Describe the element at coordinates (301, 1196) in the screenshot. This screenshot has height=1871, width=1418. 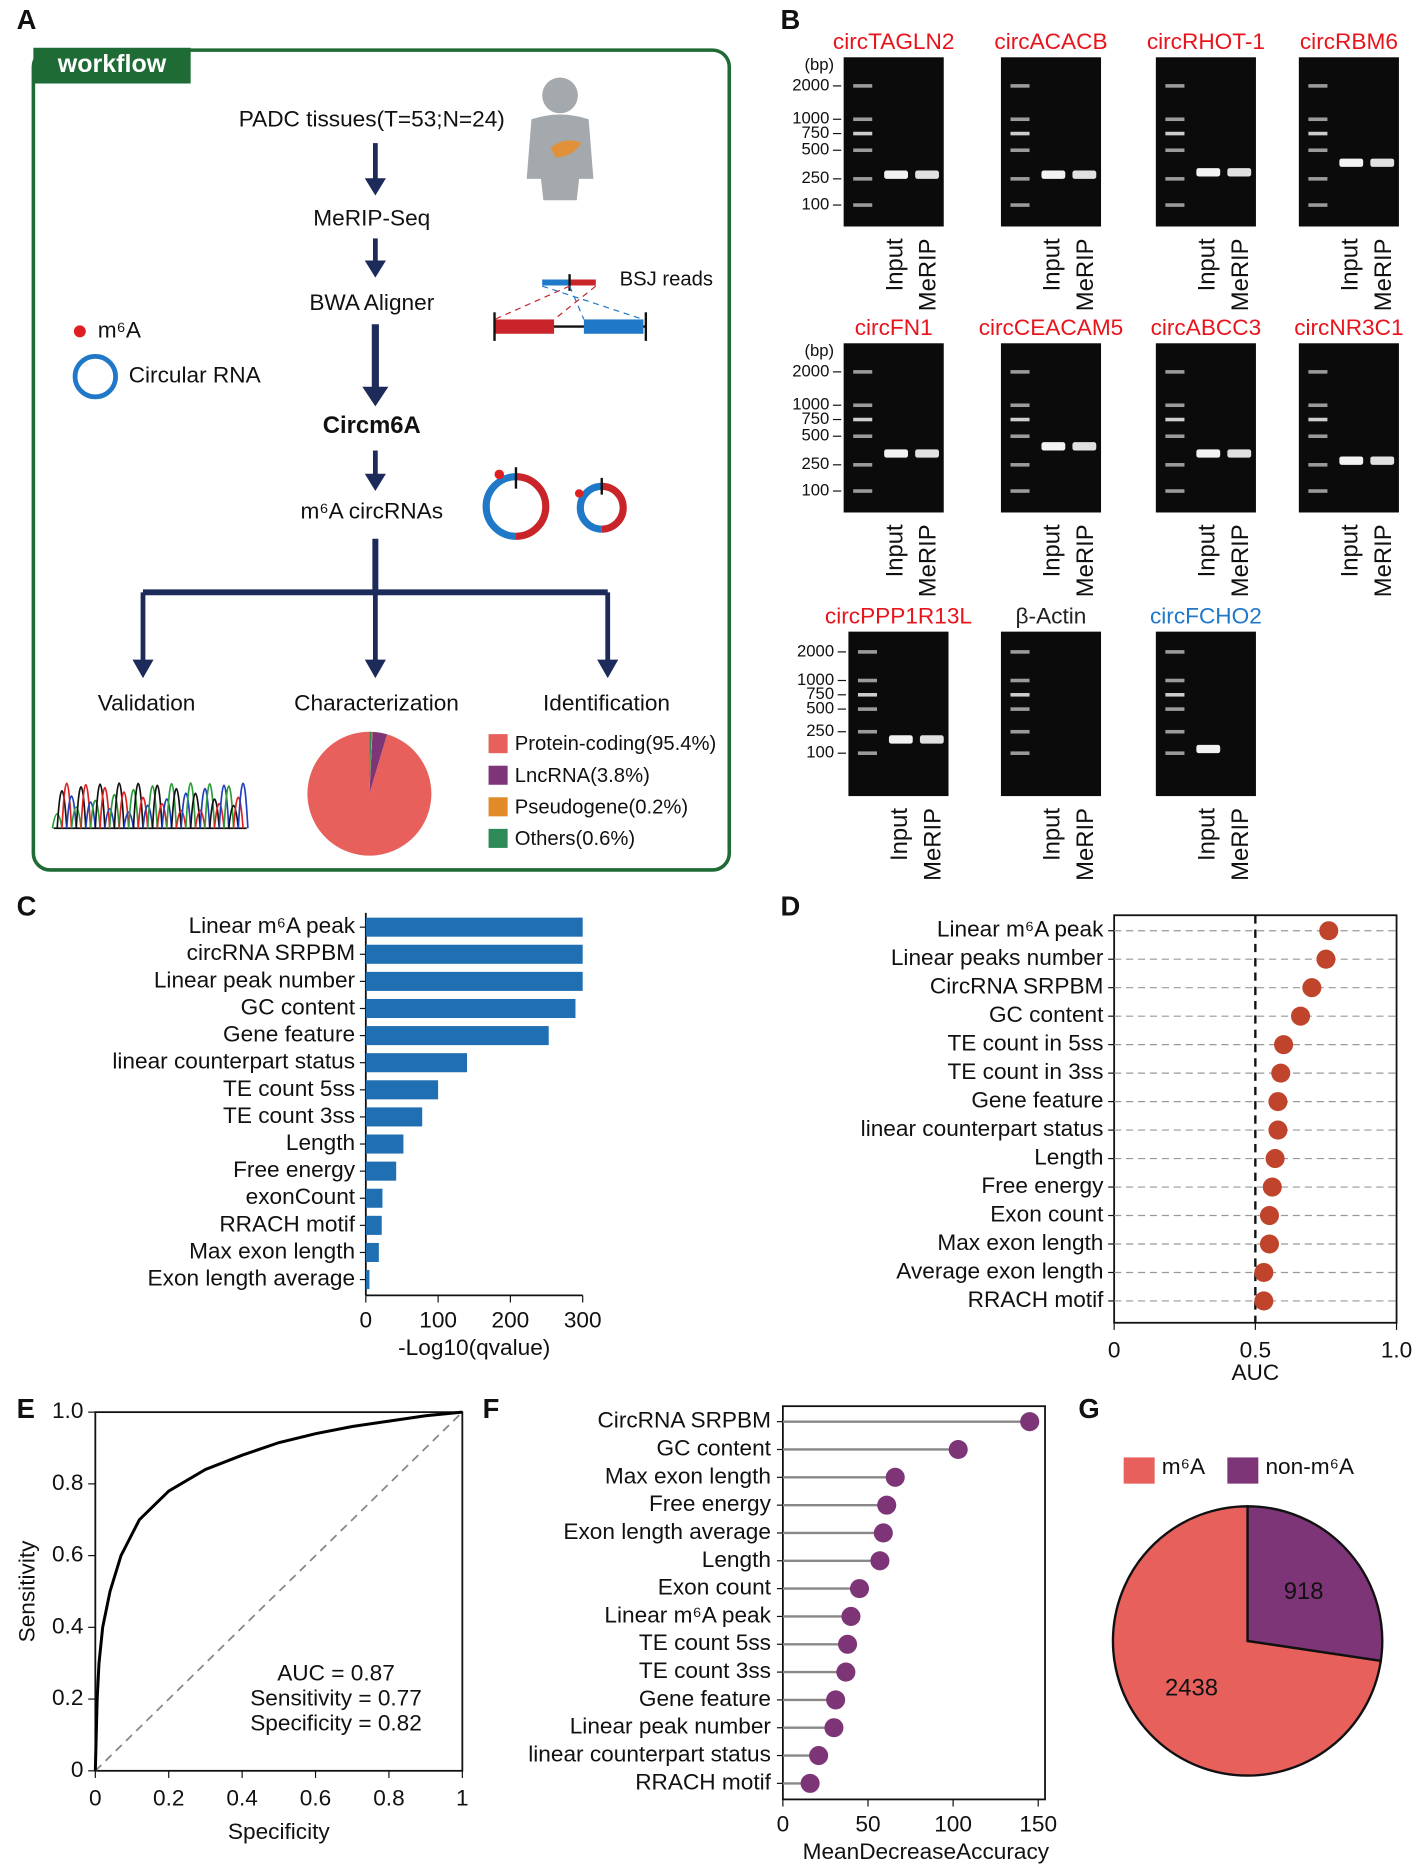
I see `y-tick-label: exonCount` at that location.